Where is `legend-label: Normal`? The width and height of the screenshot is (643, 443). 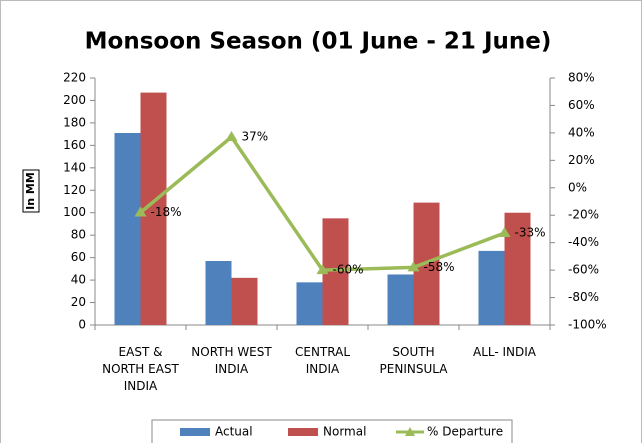
legend-label: Normal is located at coordinates (344, 432).